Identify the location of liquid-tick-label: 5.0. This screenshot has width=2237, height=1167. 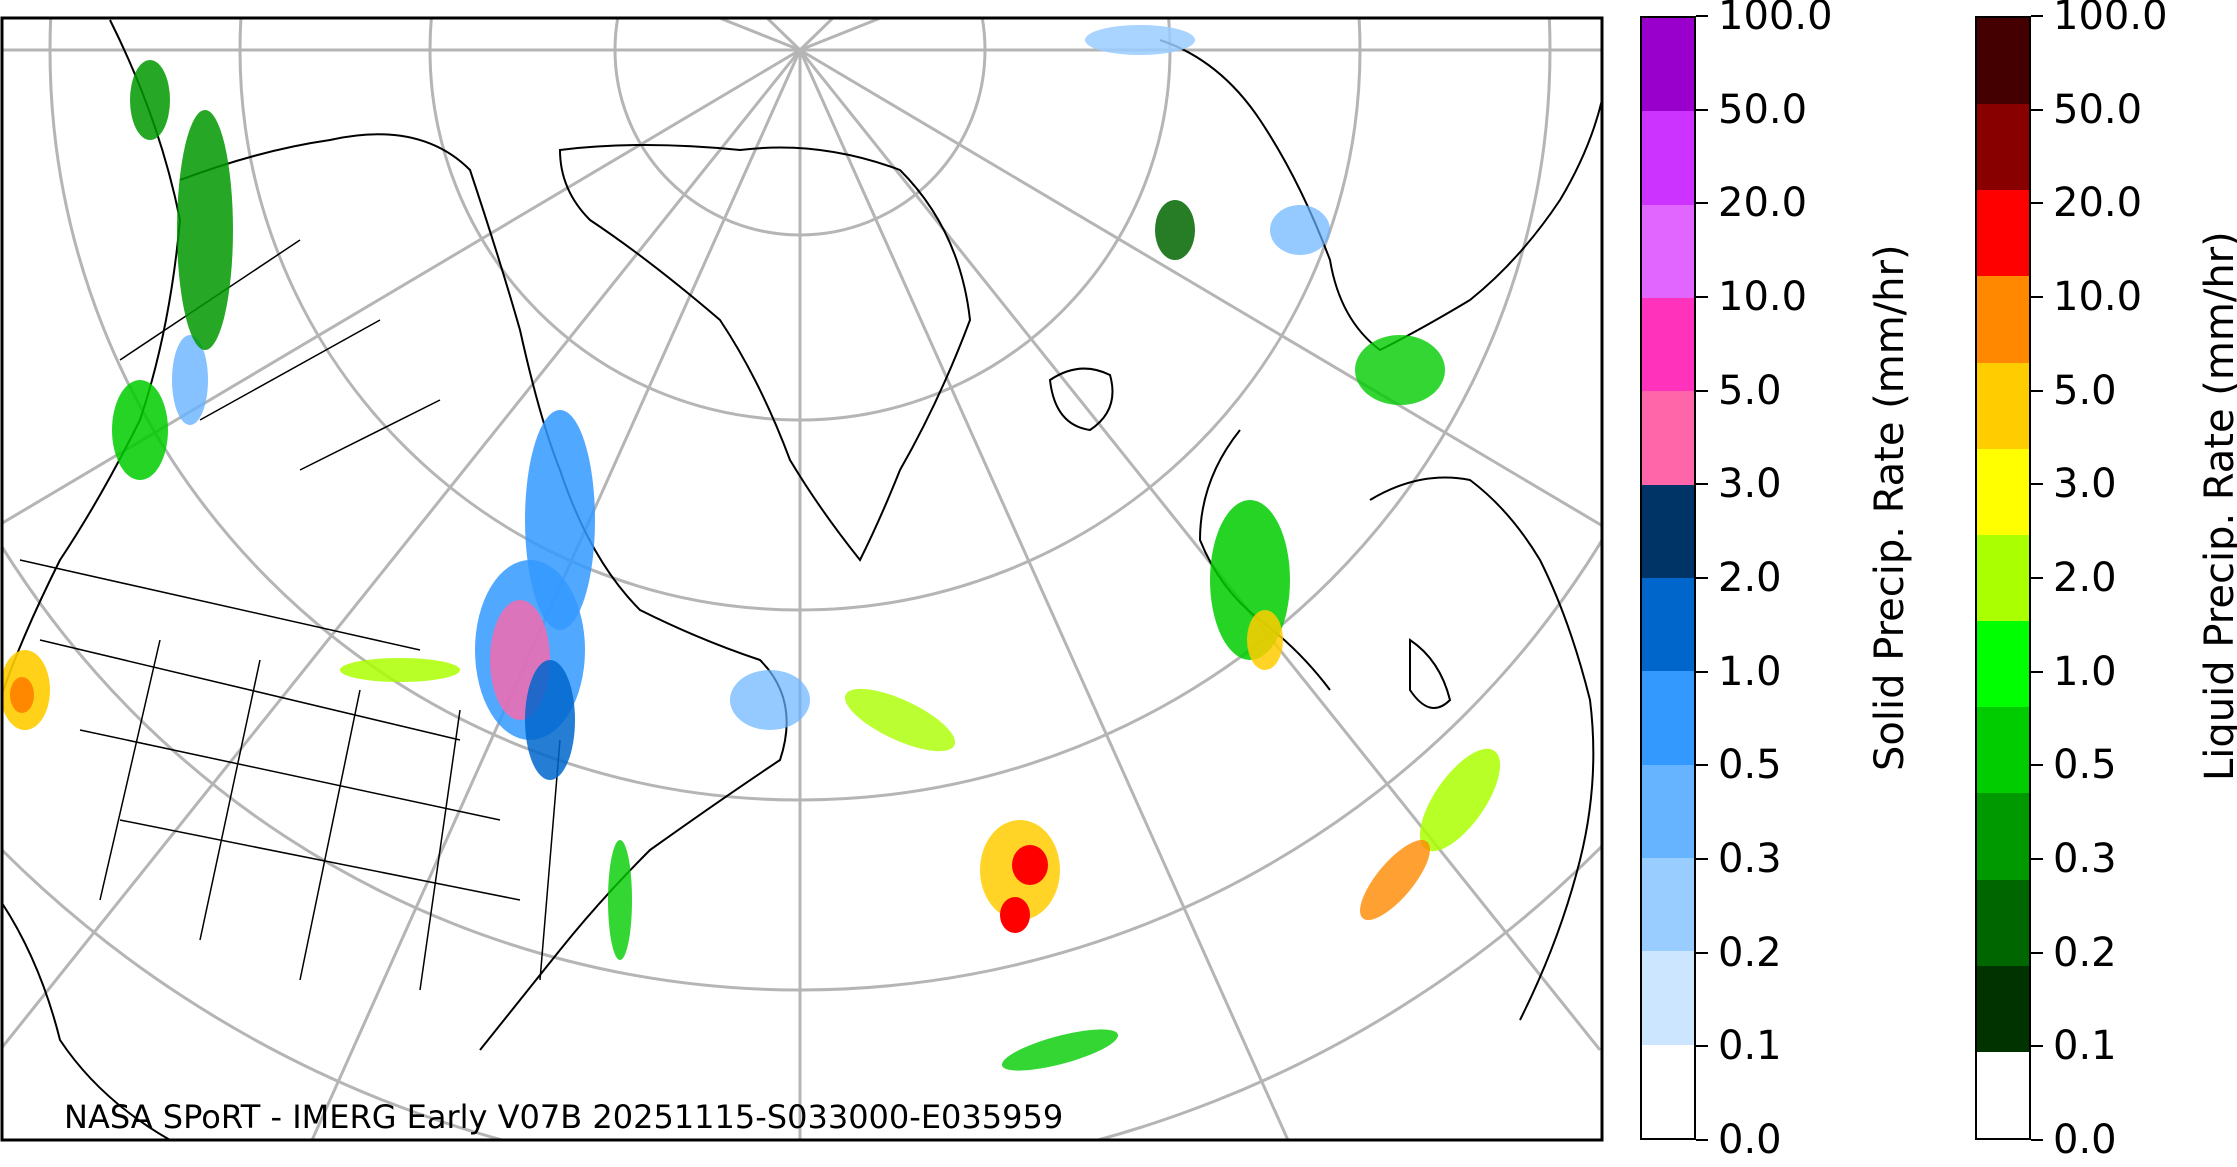
(2085, 390).